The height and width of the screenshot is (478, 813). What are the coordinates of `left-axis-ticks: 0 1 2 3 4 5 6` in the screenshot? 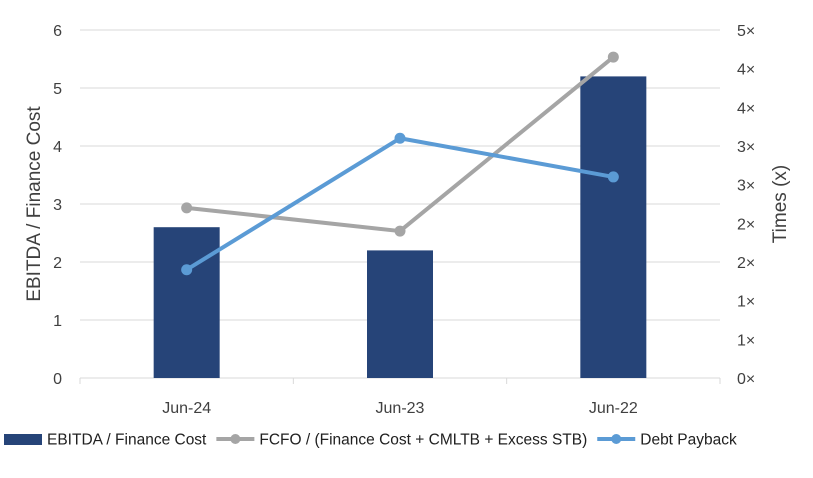 It's located at (57, 205).